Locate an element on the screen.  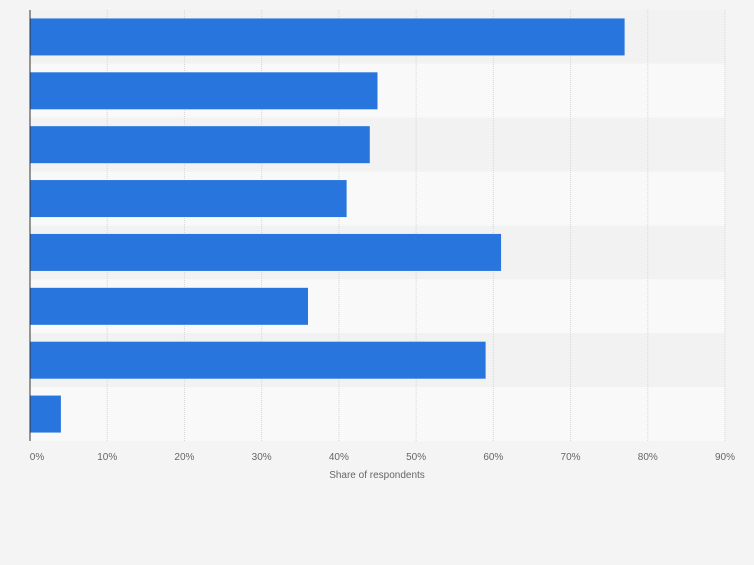
x-tick-label: 0% is located at coordinates (37, 457).